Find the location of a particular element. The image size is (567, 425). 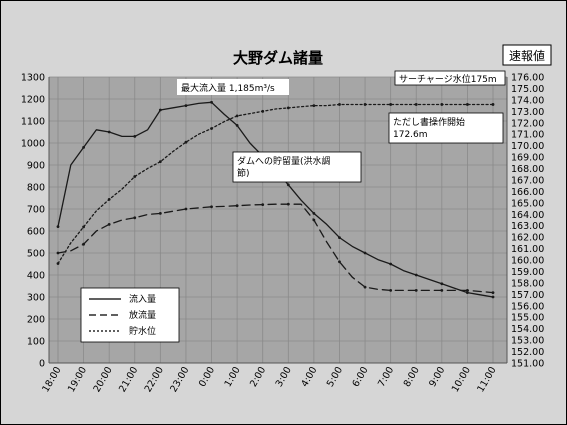

legend-label-outflow: 放流量 is located at coordinates (142, 315).